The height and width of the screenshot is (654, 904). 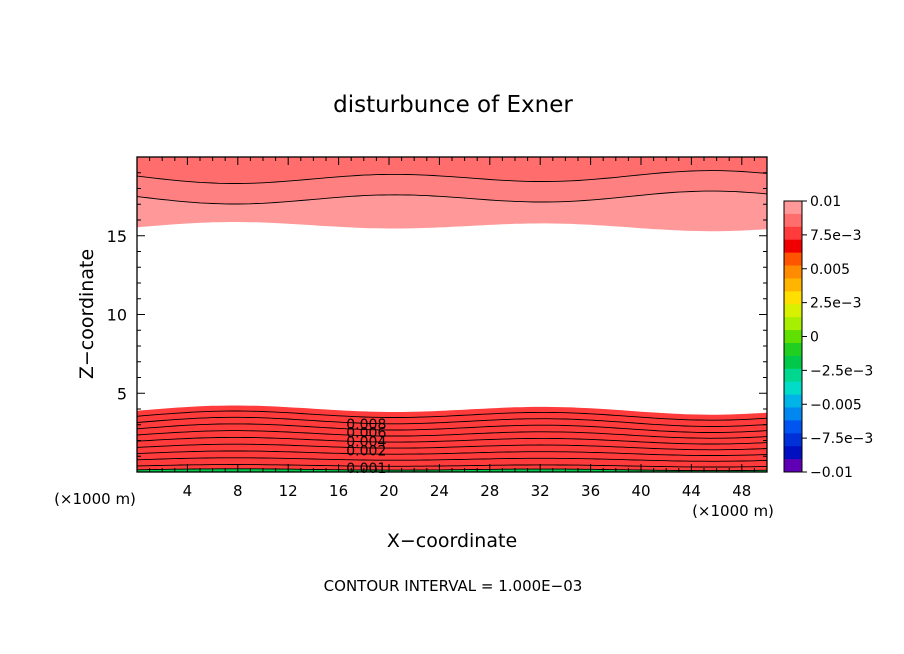 I want to click on colorbar-label: 0, so click(x=814, y=338).